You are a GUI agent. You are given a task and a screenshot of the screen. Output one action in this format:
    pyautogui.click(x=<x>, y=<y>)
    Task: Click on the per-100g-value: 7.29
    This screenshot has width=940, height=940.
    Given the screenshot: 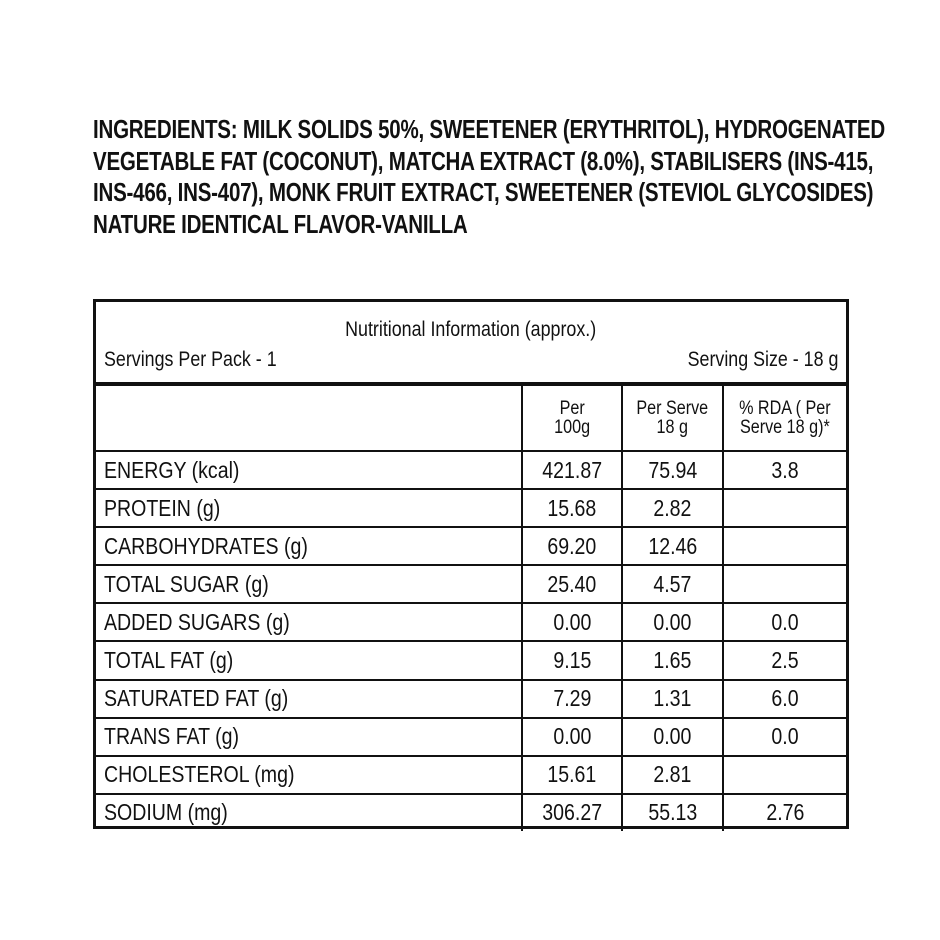 What is the action you would take?
    pyautogui.click(x=572, y=698)
    